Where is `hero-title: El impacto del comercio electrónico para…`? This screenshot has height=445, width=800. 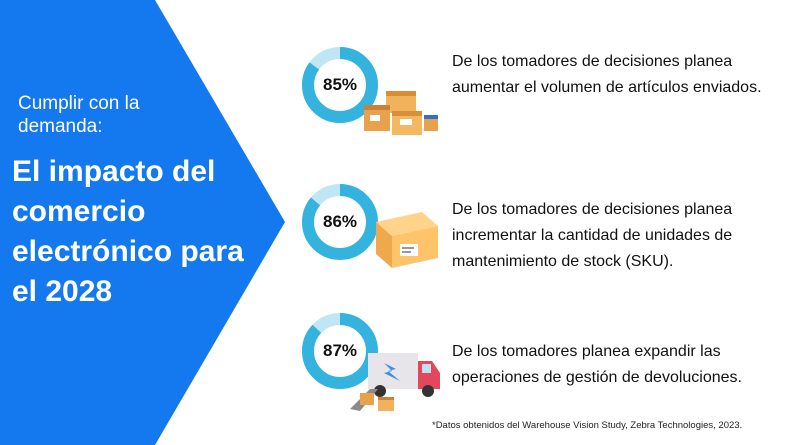
hero-title: El impacto del comercio electrónico para… is located at coordinates (128, 231).